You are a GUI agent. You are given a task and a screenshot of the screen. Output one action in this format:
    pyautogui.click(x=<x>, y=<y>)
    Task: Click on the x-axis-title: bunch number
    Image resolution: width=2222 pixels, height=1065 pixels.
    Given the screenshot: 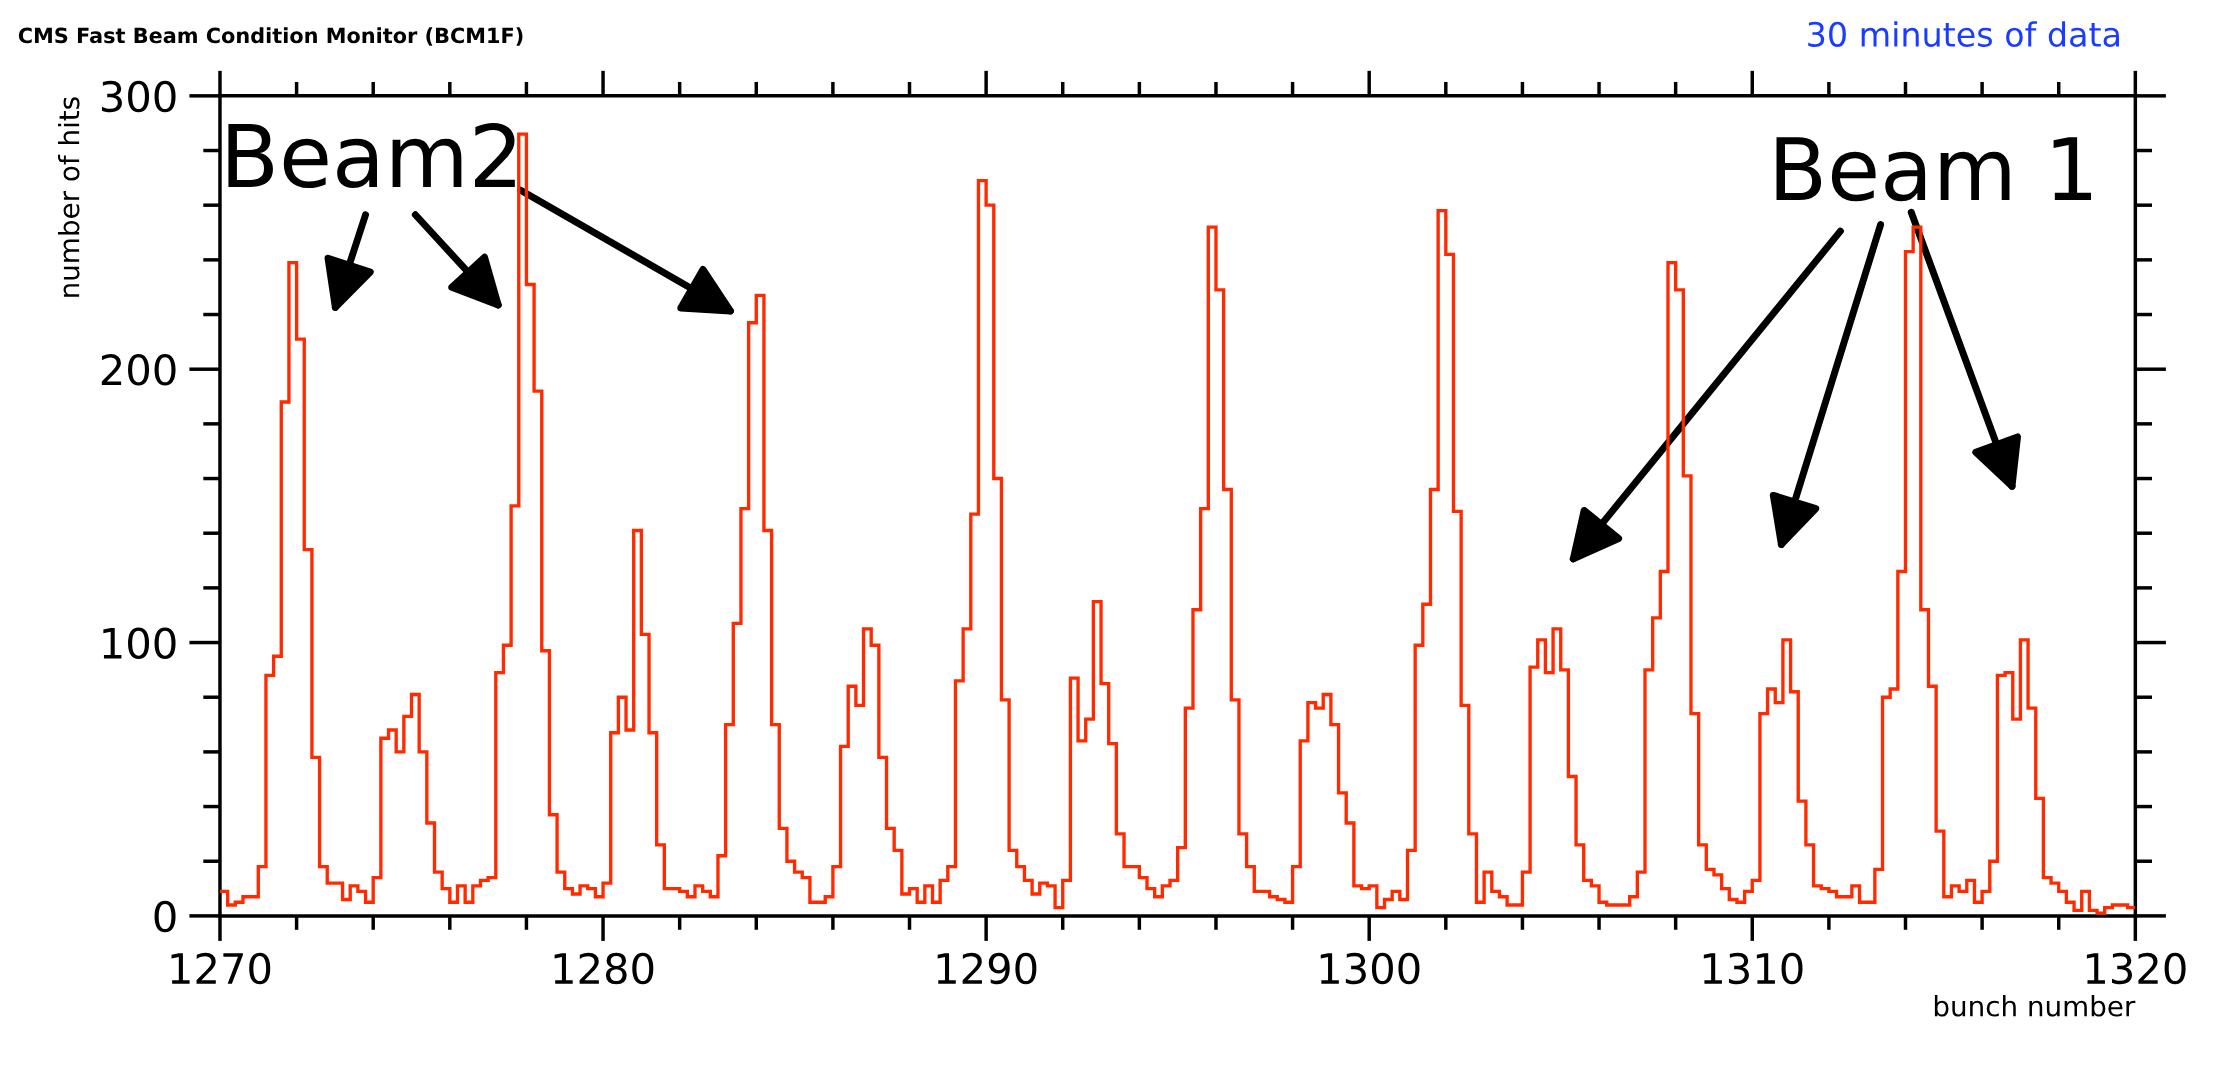 What is the action you would take?
    pyautogui.click(x=2035, y=1006)
    